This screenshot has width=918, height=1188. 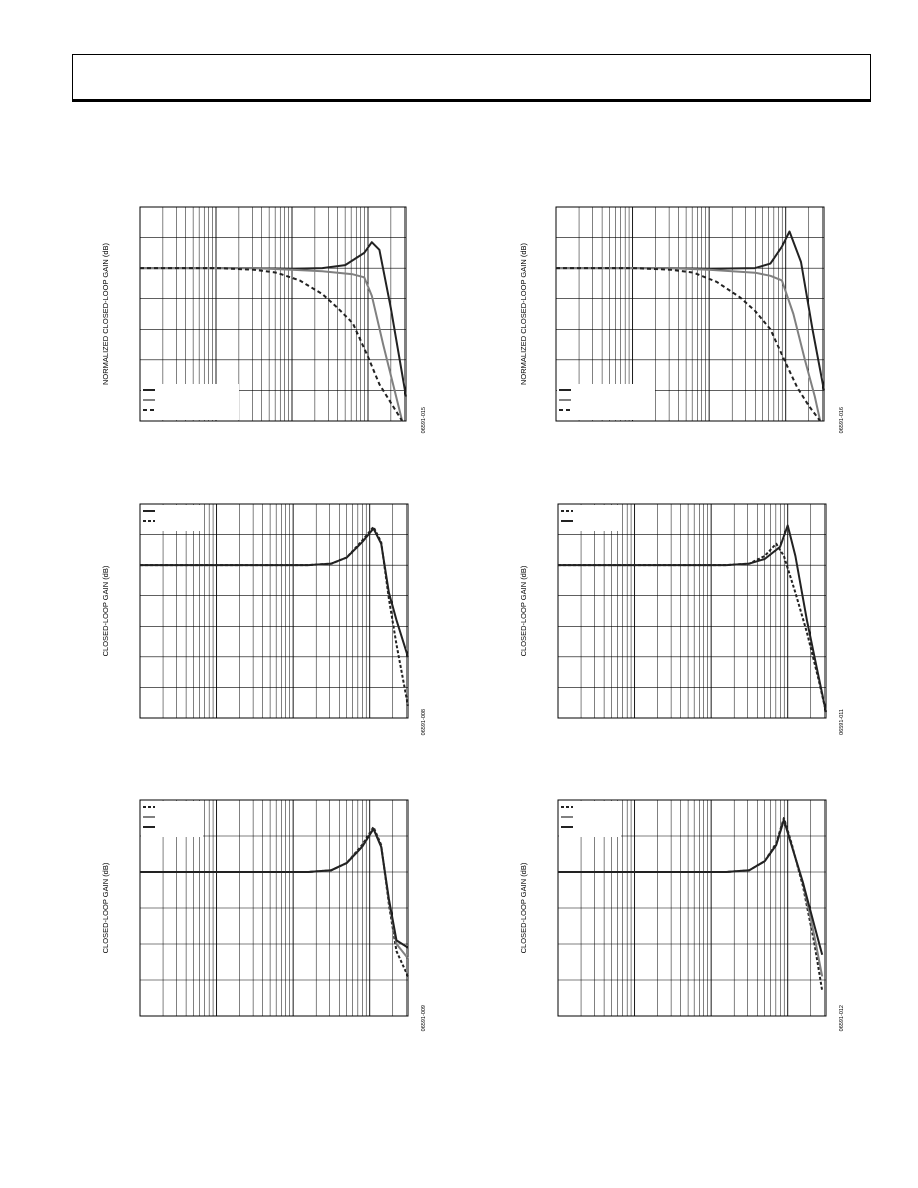 I want to click on figure-id: 06591-011, so click(x=842, y=722).